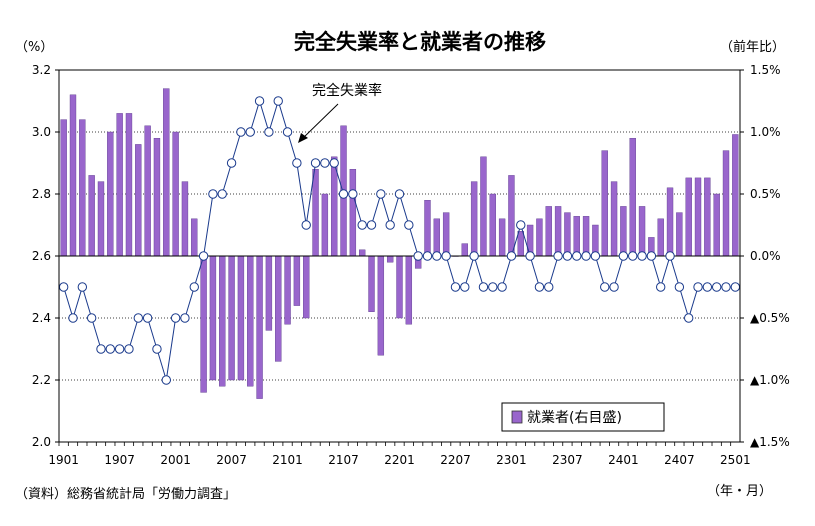 The width and height of the screenshot is (815, 526). What do you see at coordinates (41, 256) in the screenshot?
I see `left-tick-labels: 2.0 2.2 2.4 2.6 2.8 3.0 3.2` at bounding box center [41, 256].